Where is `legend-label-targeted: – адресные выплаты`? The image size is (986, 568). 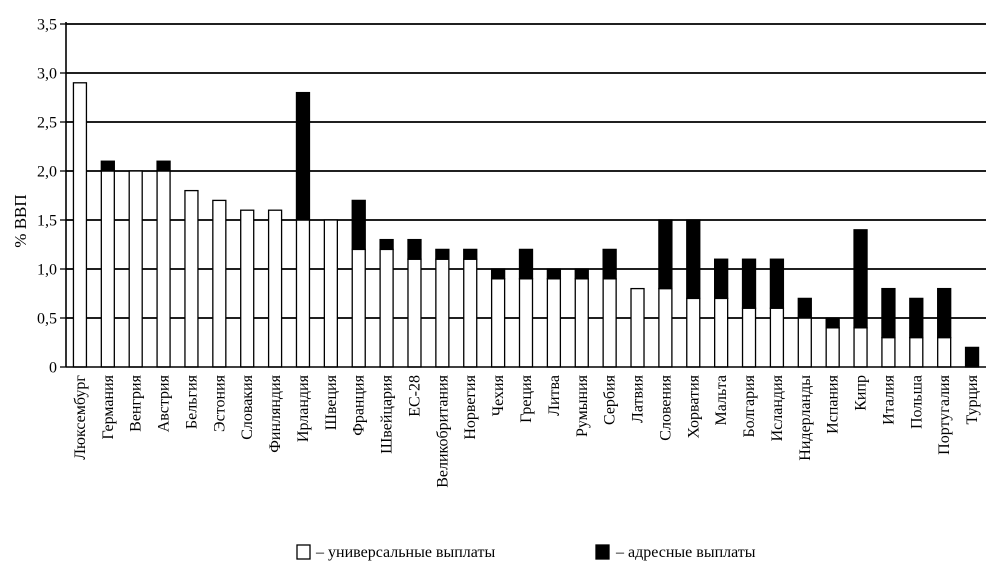
legend-label-targeted: – адресные выплаты is located at coordinates (685, 552).